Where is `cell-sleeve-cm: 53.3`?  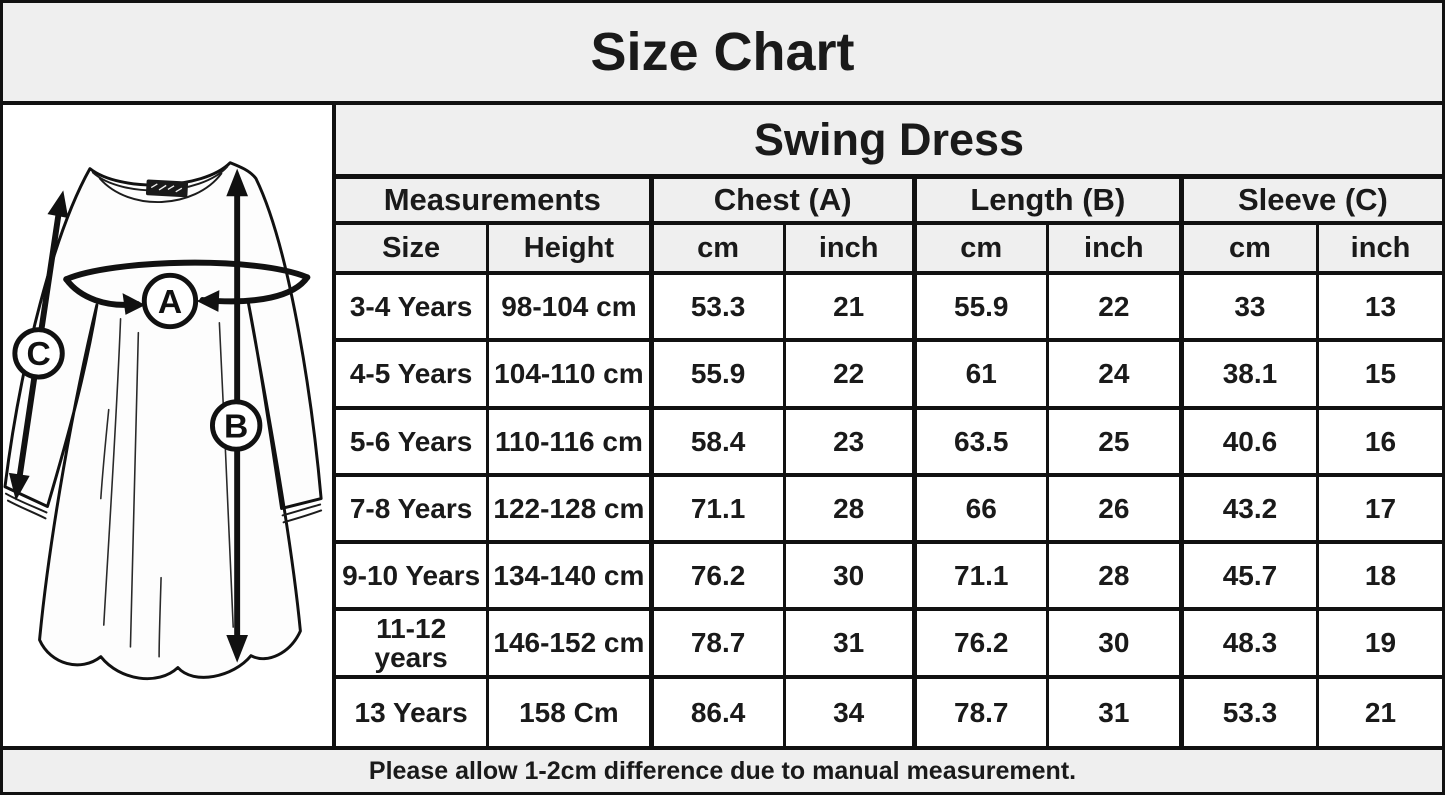
cell-sleeve-cm: 53.3 is located at coordinates (1251, 712).